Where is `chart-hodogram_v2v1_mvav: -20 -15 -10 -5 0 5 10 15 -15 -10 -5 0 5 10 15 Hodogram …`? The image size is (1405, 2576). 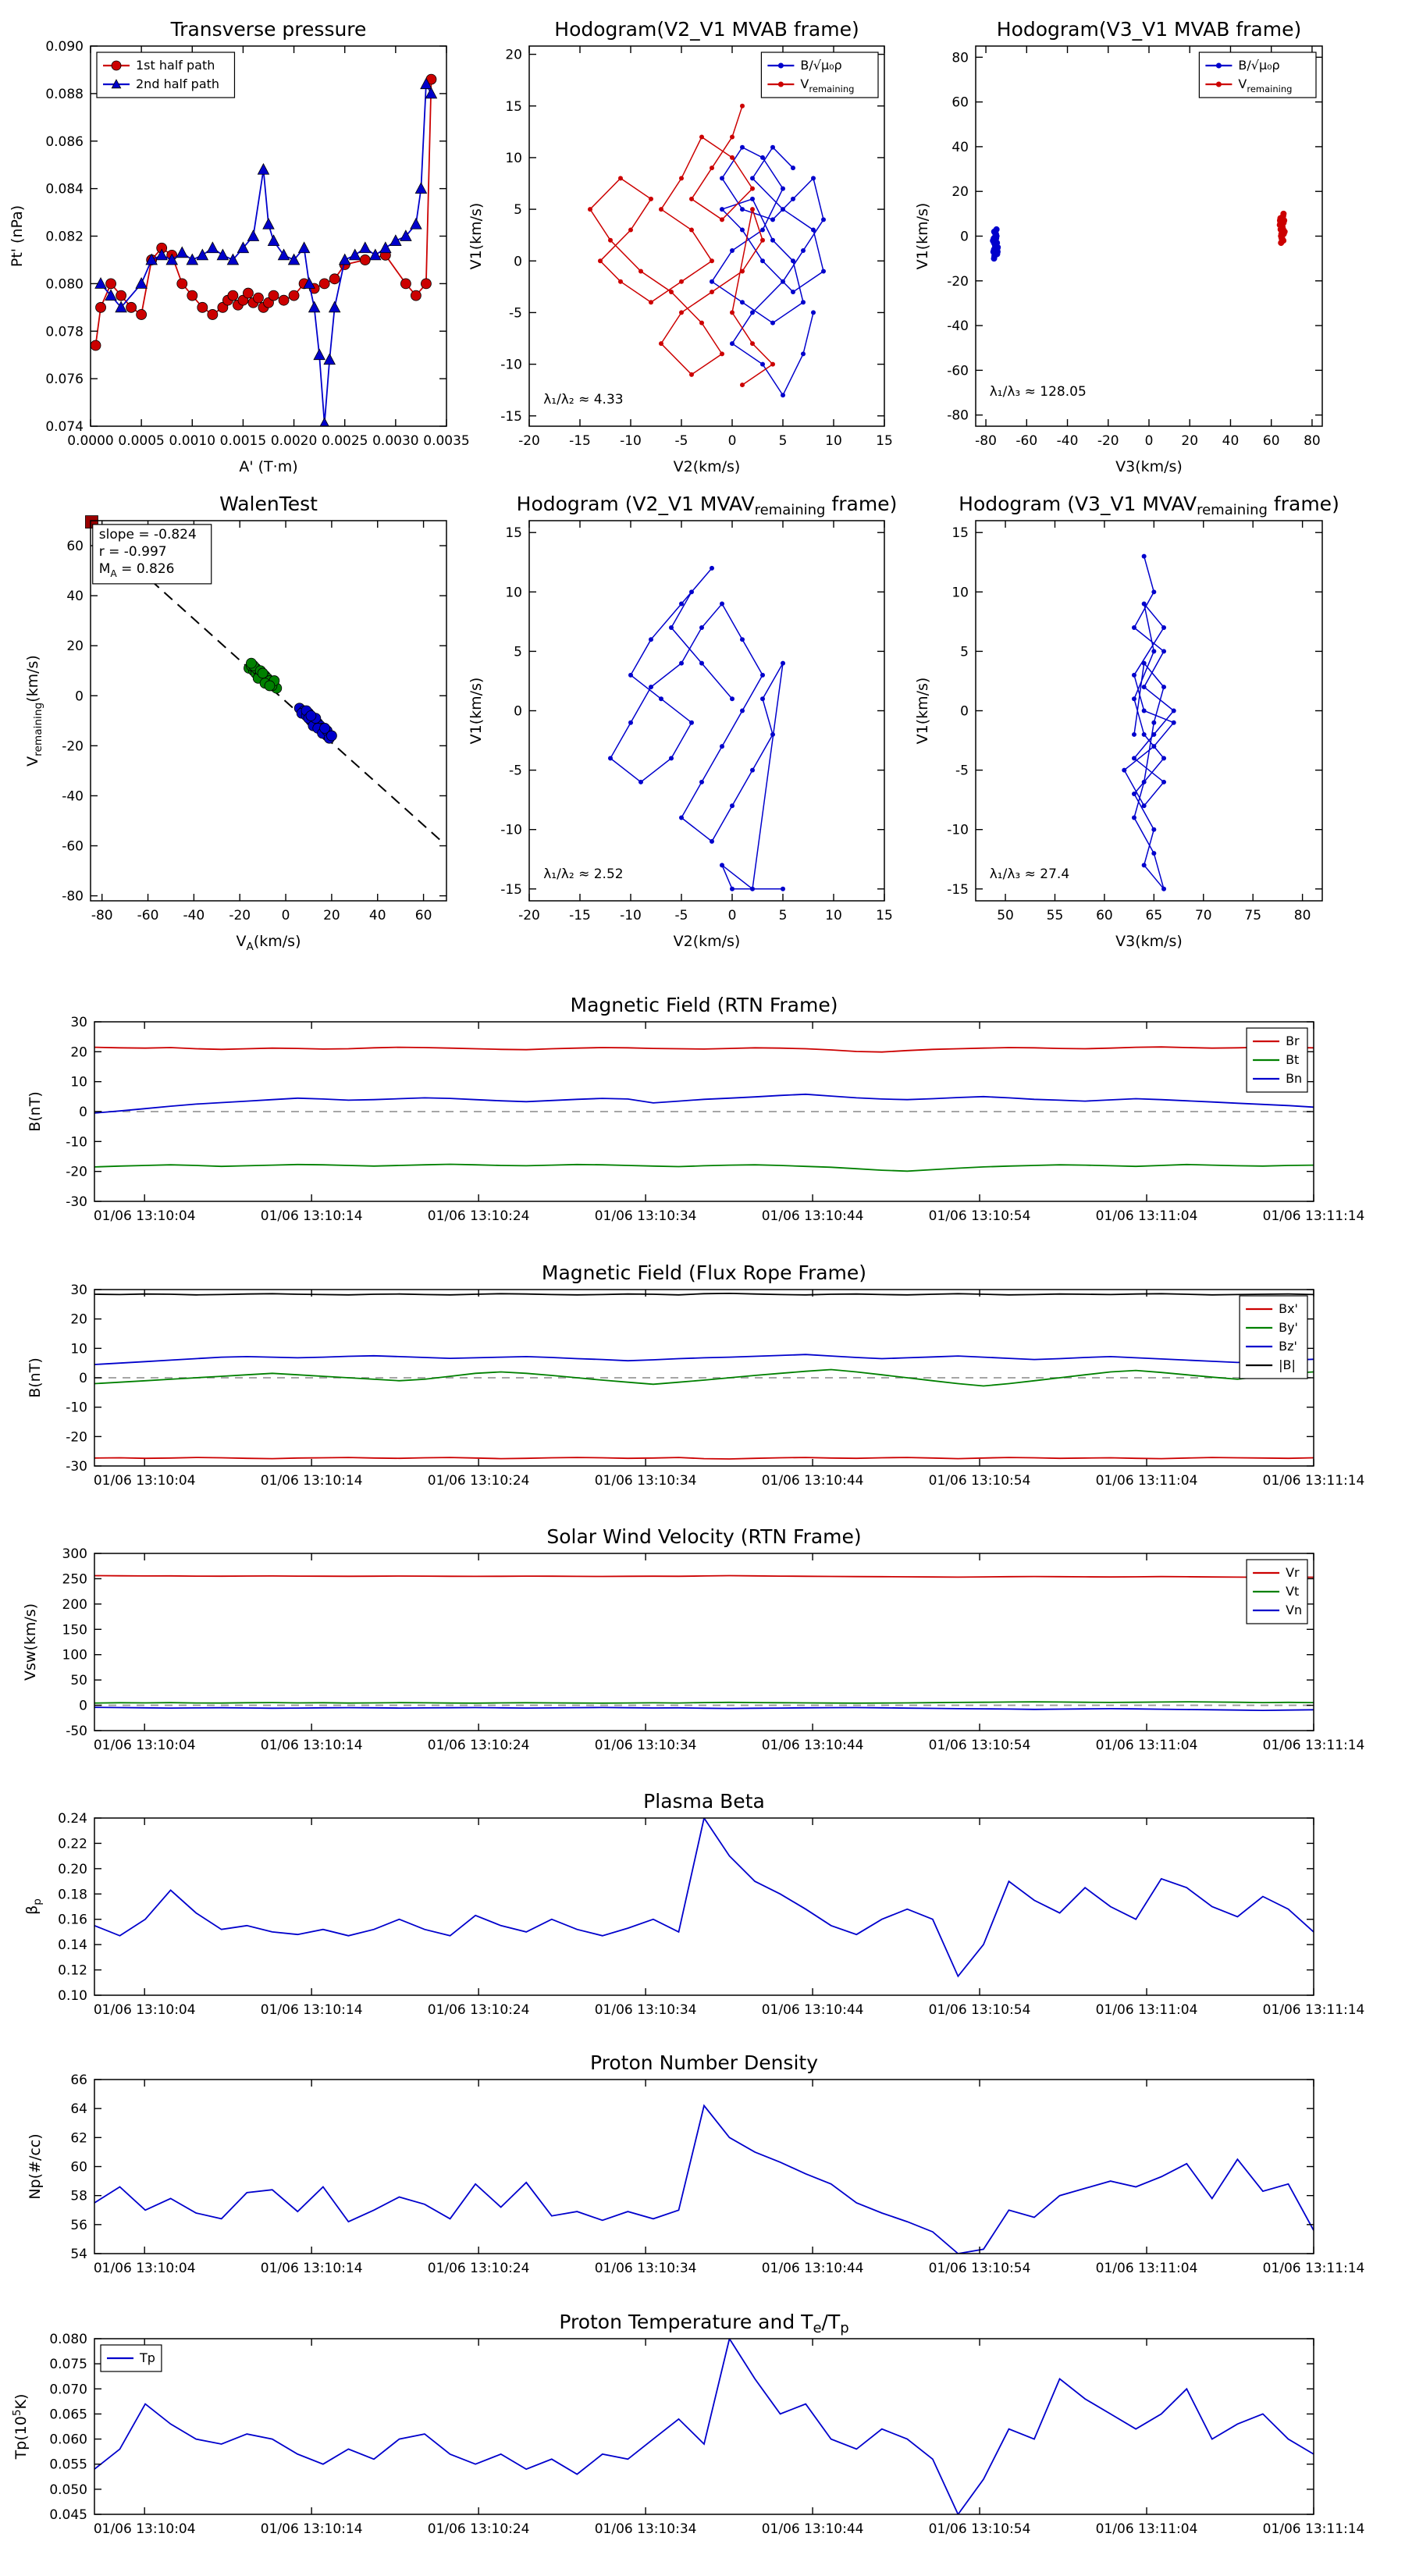 chart-hodogram_v2v1_mvav: -20 -15 -10 -5 0 5 10 15 -15 -10 -5 0 5 10 15 Hodogram … is located at coordinates (682, 721).